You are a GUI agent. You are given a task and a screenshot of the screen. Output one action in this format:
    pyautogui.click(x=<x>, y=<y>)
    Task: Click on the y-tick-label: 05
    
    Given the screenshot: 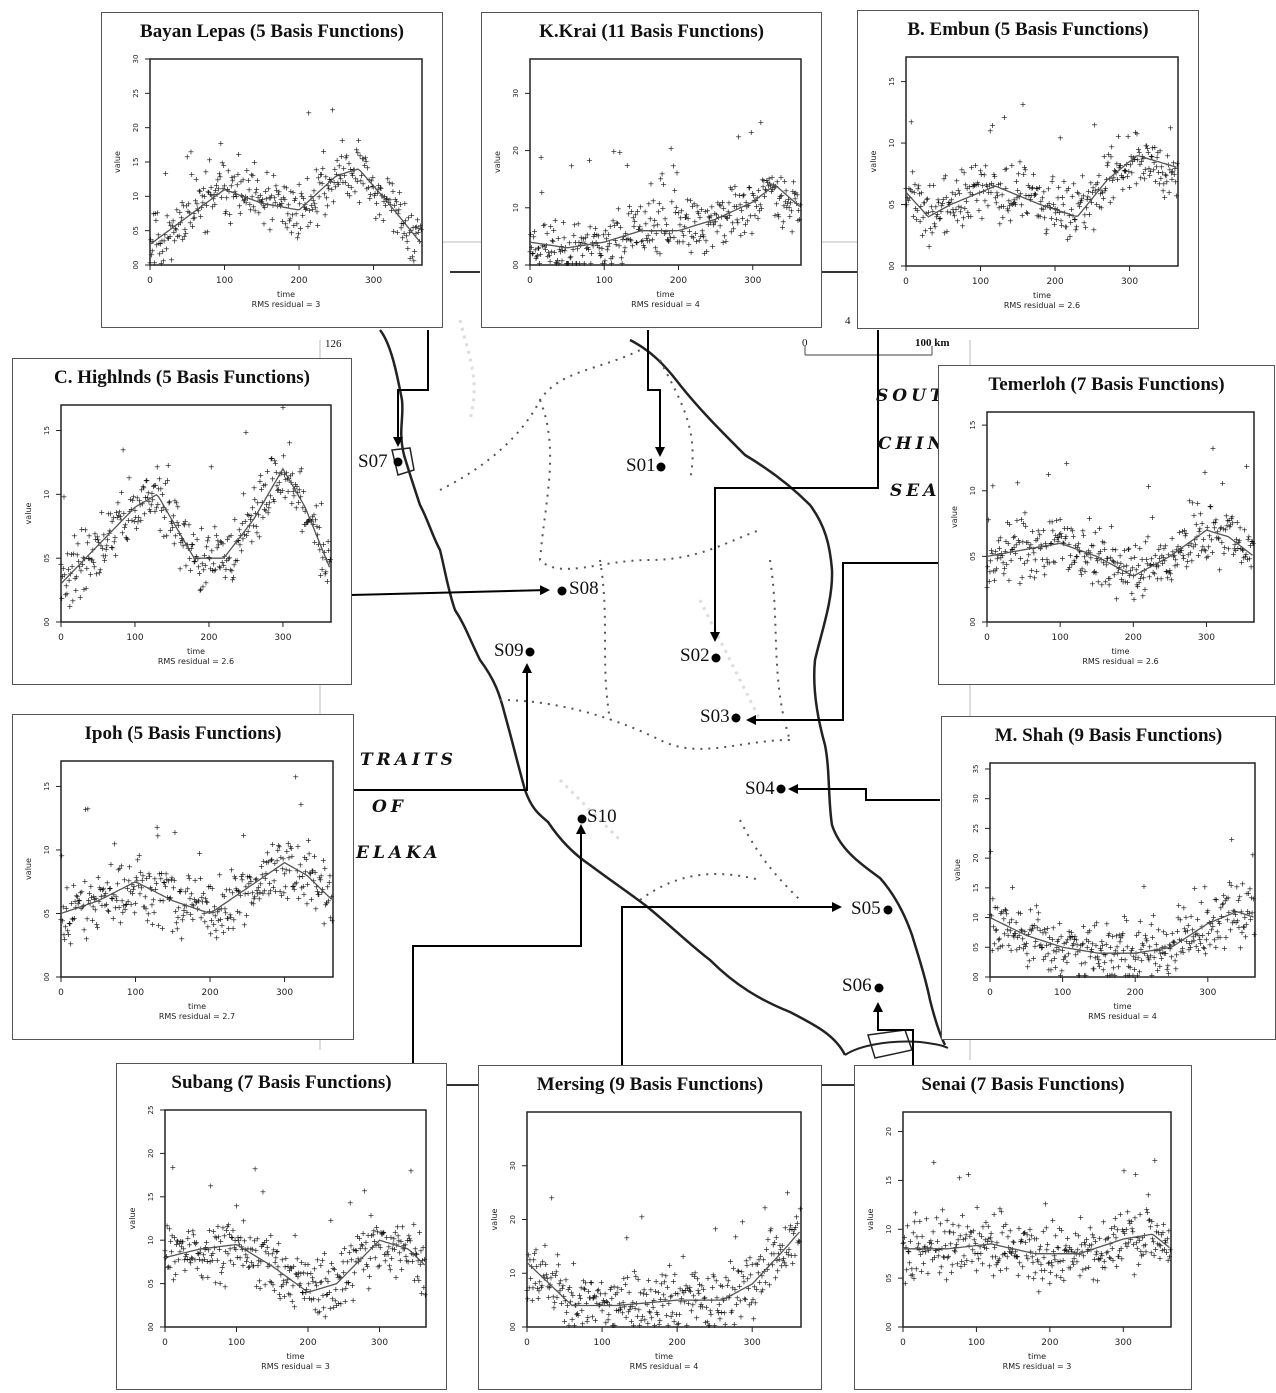 What is the action you would take?
    pyautogui.click(x=976, y=947)
    